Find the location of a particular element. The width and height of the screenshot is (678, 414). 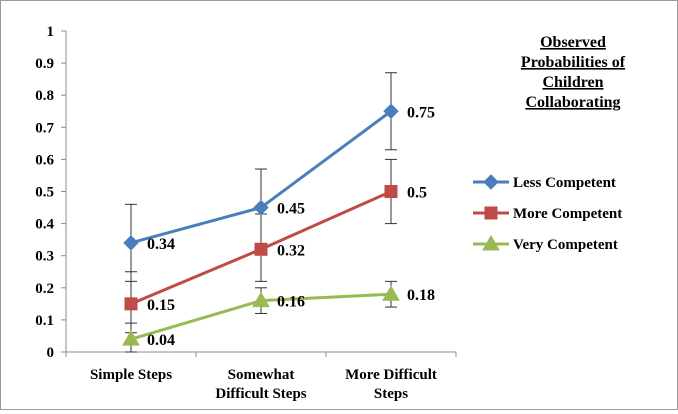

x-category-label: Steps is located at coordinates (391, 394).